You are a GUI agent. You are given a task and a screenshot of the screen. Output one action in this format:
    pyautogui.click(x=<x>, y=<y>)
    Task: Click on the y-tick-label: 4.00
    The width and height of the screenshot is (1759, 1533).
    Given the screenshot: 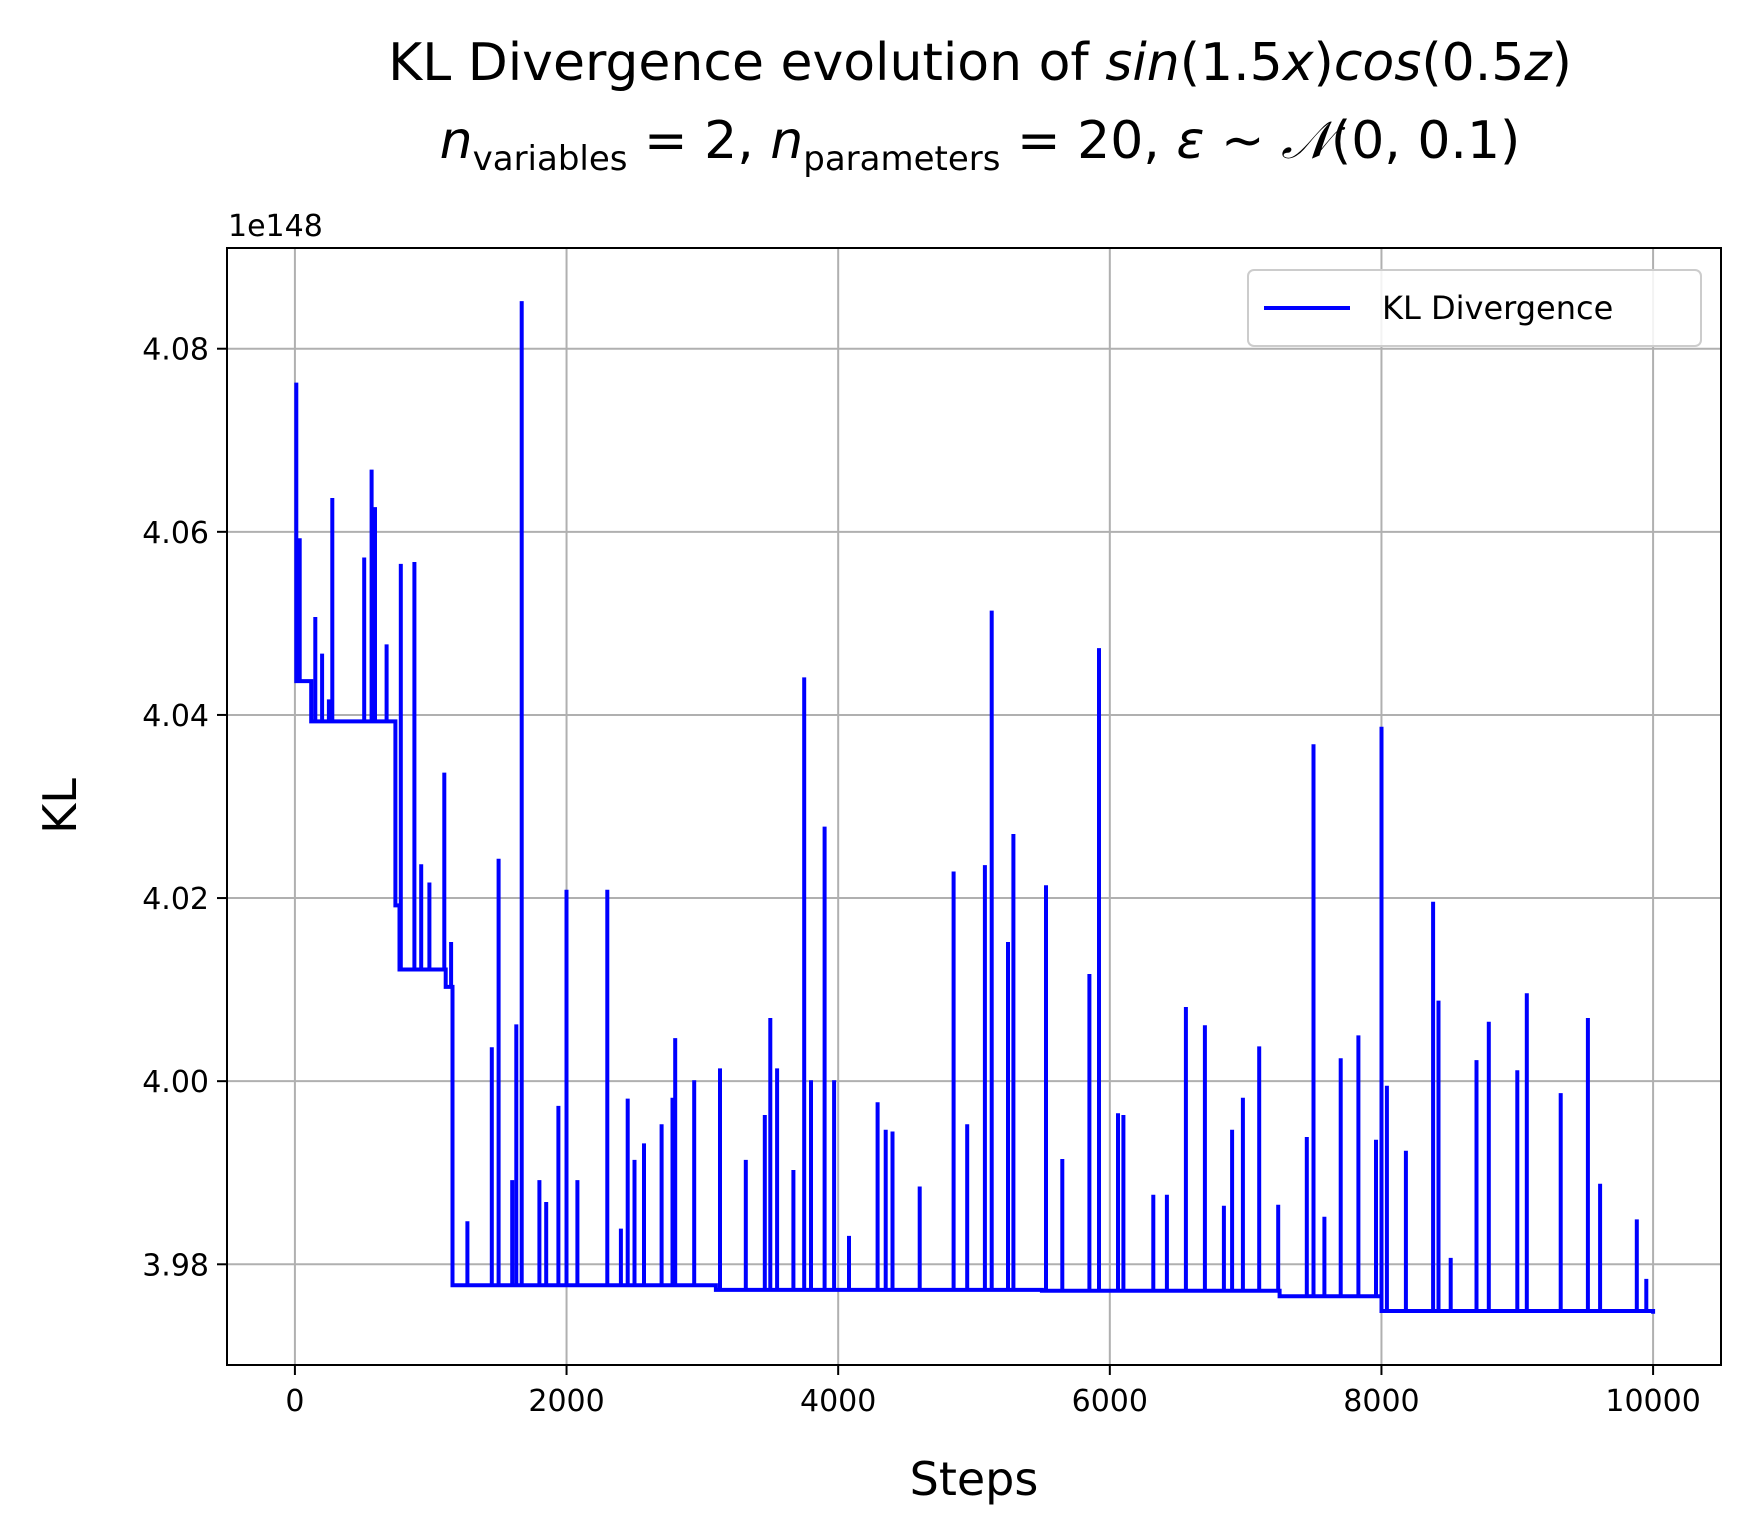 What is the action you would take?
    pyautogui.click(x=175, y=1082)
    